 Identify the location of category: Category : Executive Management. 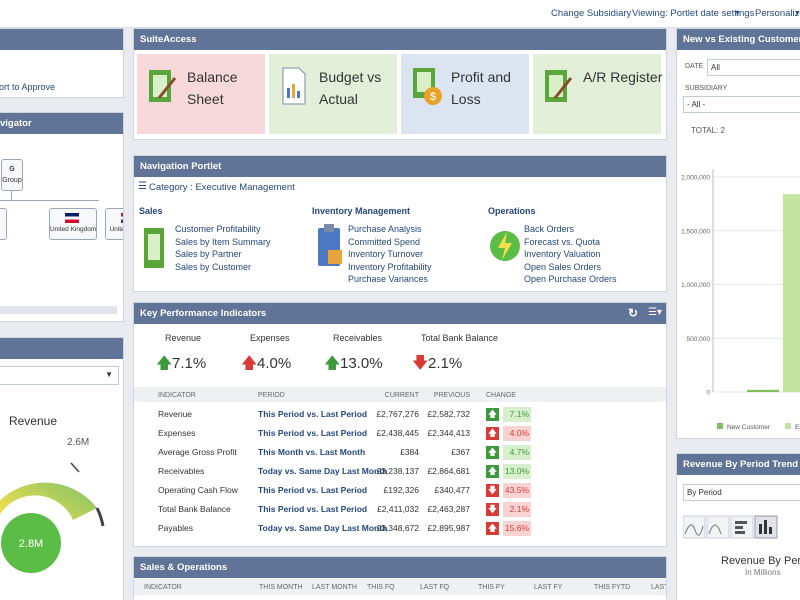
(222, 187).